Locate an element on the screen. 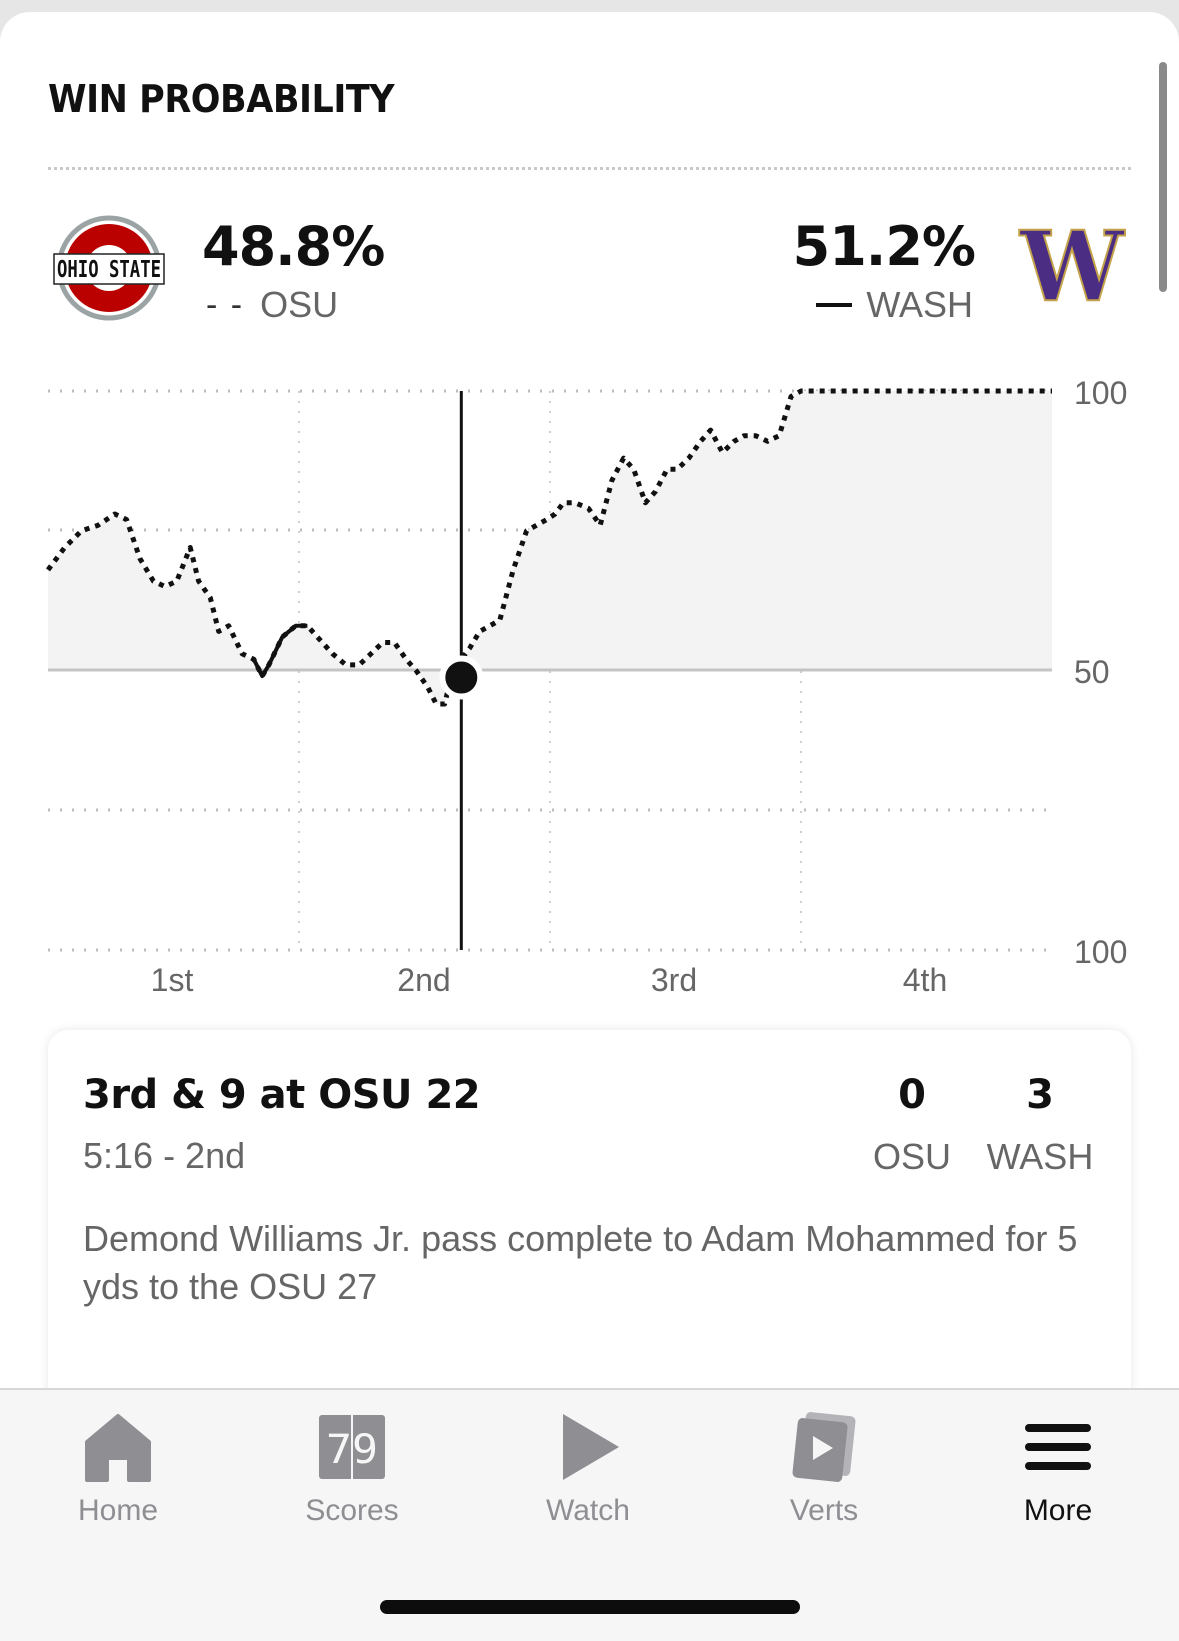 The image size is (1179, 1641). tab-more-label: More is located at coordinates (1058, 1510).